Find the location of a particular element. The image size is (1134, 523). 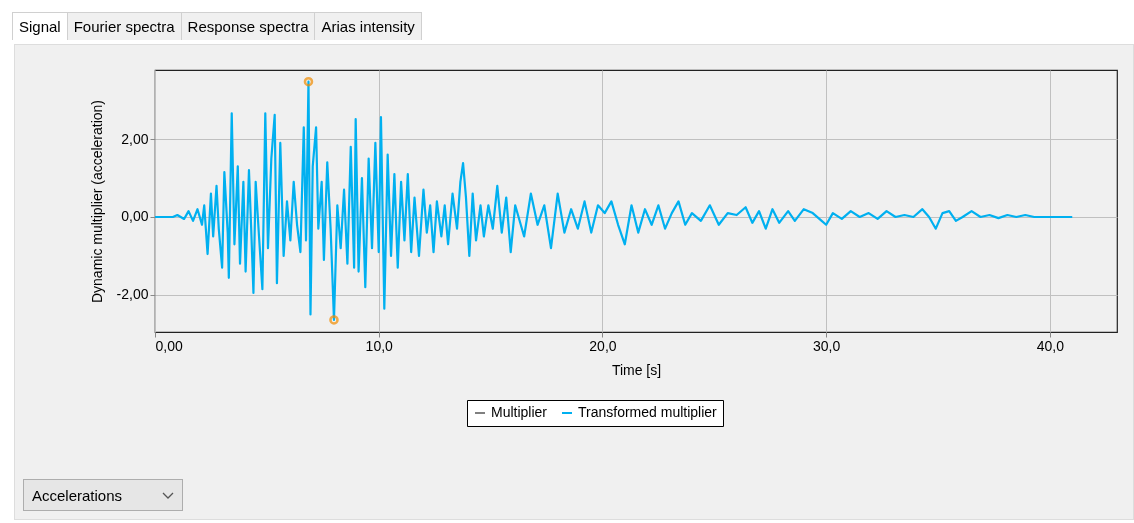

legend-label: Transformed multiplier is located at coordinates (648, 412).